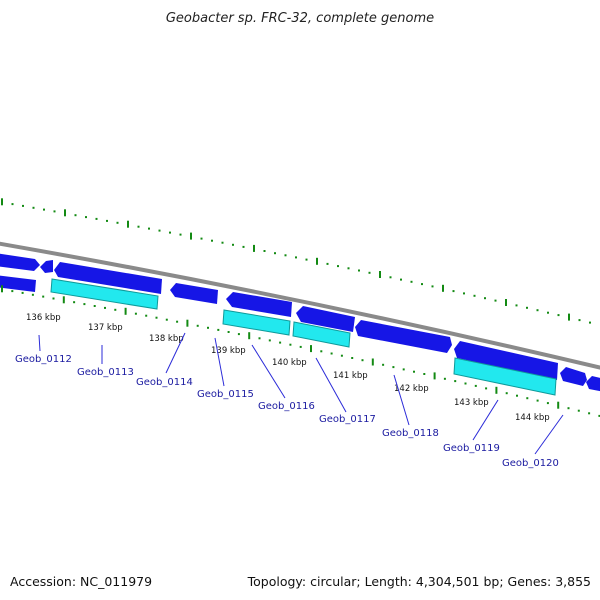 This screenshot has height=600, width=600. I want to click on kbp-label: 144 kbp, so click(532, 418).